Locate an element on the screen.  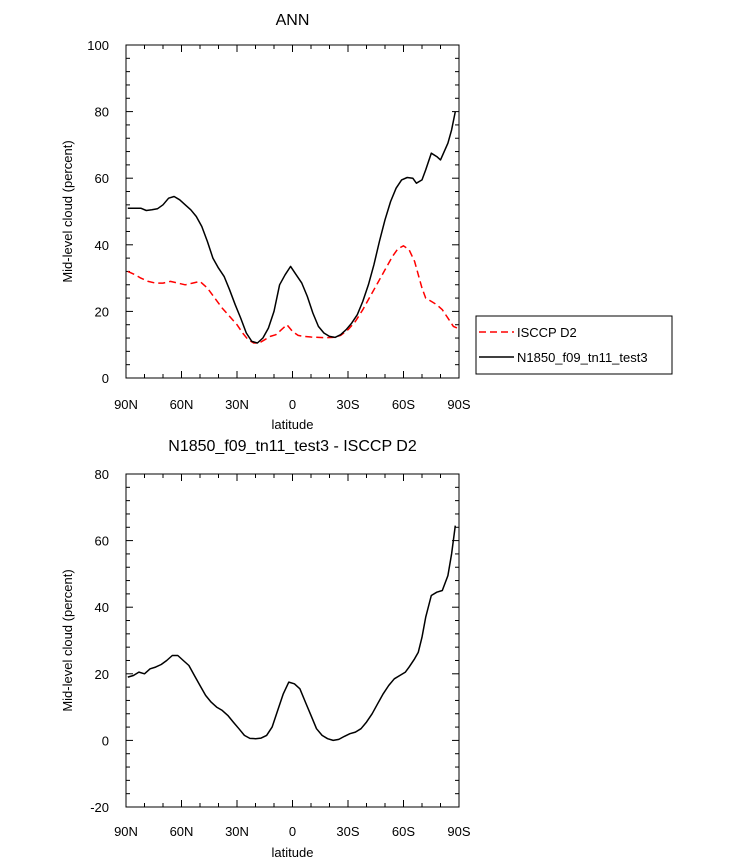
y-tick-label: 100 is located at coordinates (98, 45).